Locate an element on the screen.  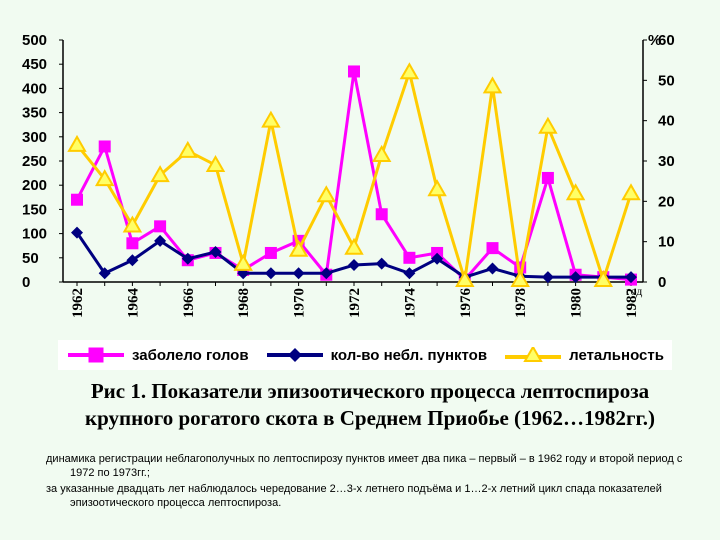
legend-item-diseased: заболело голов is located at coordinates (157, 355).